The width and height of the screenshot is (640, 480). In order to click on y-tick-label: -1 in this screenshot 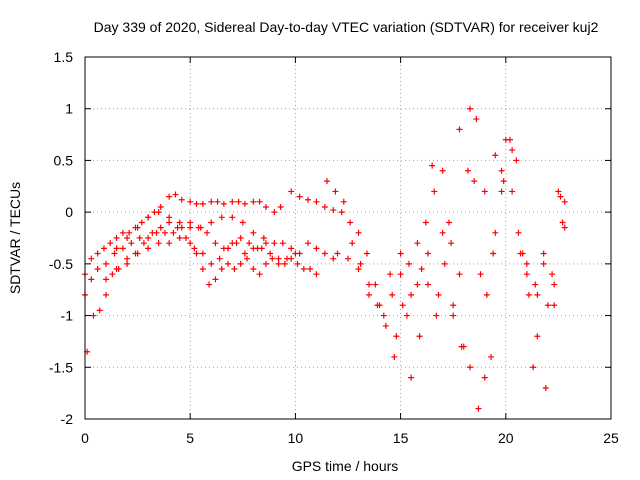, I will do `click(67, 316)`.